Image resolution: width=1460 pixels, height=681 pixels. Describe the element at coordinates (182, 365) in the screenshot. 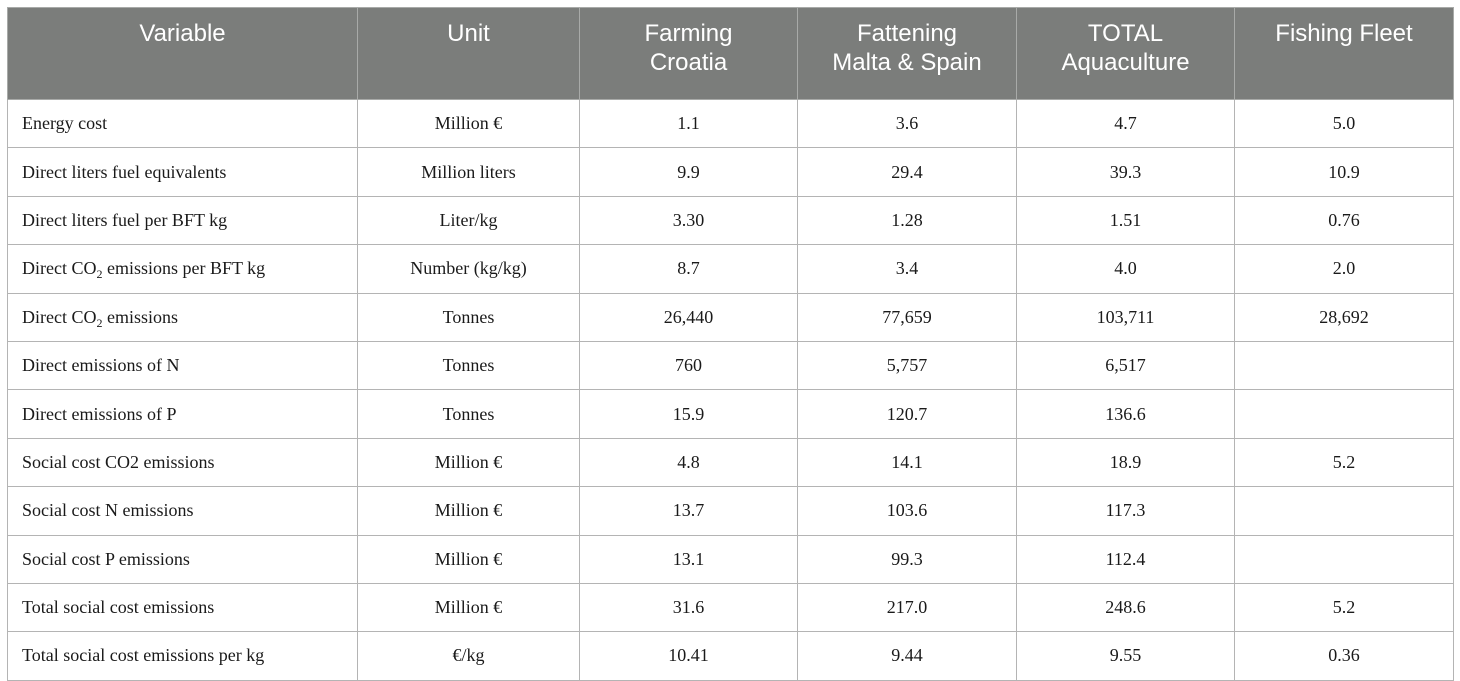

I see `variable-cell: Direct emissions of N` at that location.